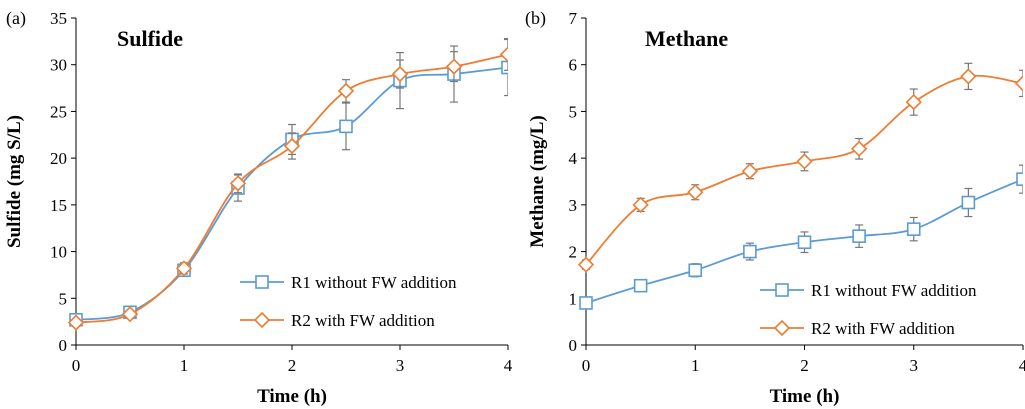 Image resolution: width=1025 pixels, height=409 pixels. What do you see at coordinates (508, 365) in the screenshot?
I see `sulfide-x-tick-label: 4` at bounding box center [508, 365].